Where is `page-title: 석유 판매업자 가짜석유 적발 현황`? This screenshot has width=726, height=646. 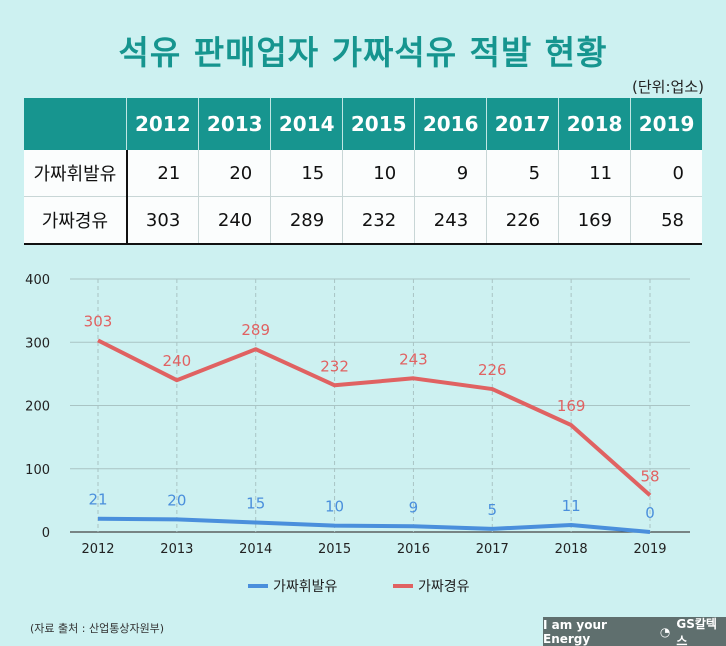 page-title: 석유 판매업자 가짜석유 적발 현황 is located at coordinates (363, 52).